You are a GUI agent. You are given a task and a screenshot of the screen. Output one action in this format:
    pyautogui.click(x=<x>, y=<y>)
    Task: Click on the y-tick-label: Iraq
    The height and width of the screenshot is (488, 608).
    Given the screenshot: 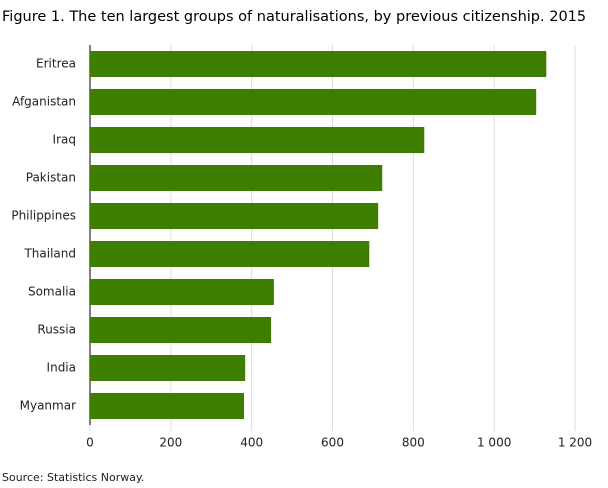 What is the action you would take?
    pyautogui.click(x=64, y=140)
    